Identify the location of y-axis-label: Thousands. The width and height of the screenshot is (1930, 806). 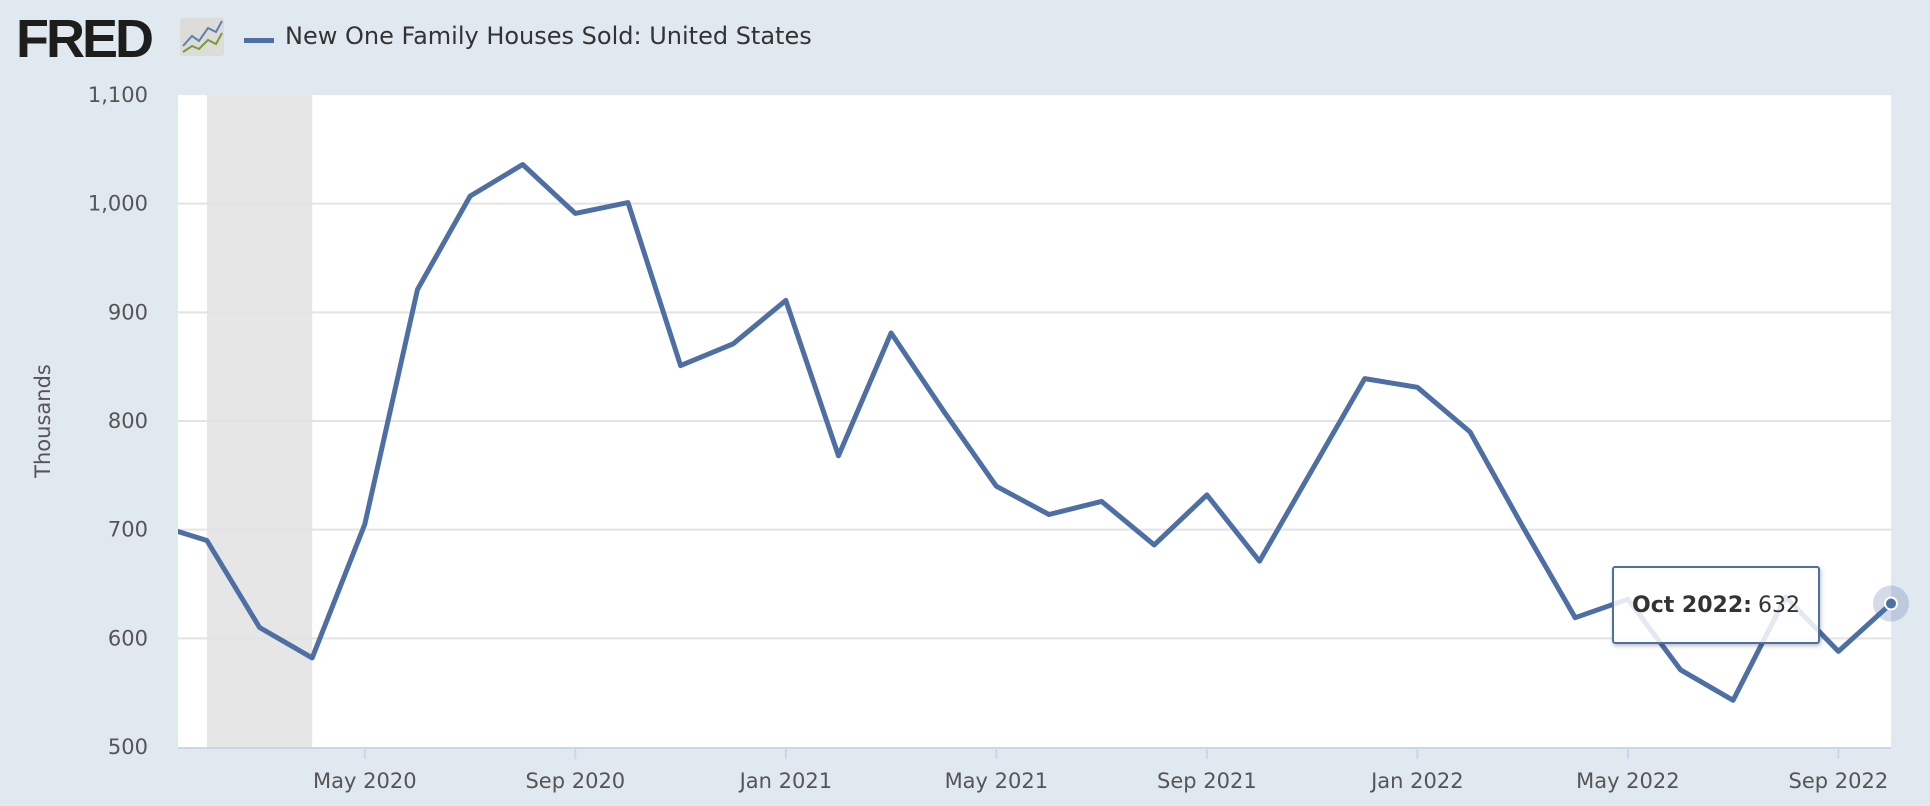
(43, 421).